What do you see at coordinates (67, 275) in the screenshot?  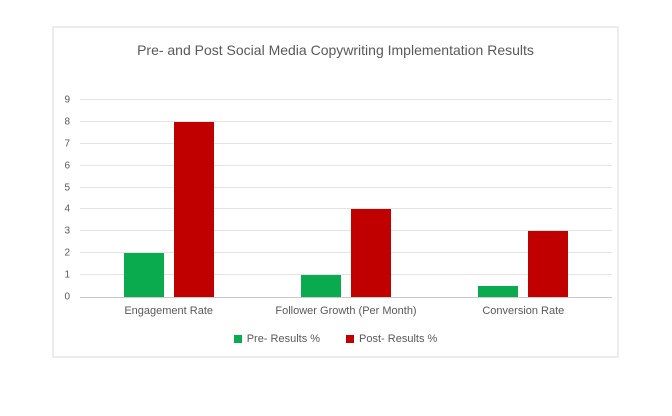 I see `y-tick-label: 1` at bounding box center [67, 275].